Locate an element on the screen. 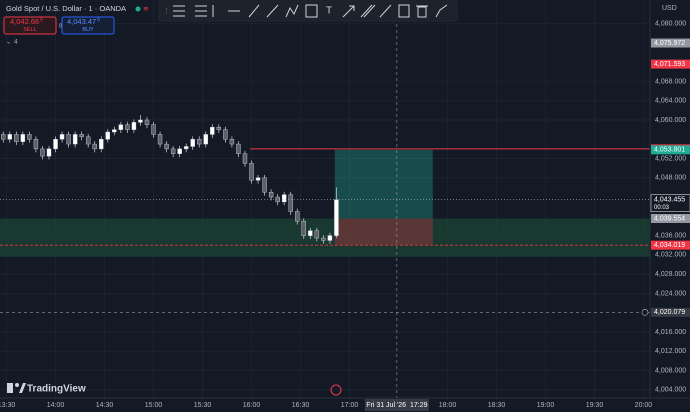 This screenshot has height=412, width=690. price-label: 4,075.972 is located at coordinates (669, 43).